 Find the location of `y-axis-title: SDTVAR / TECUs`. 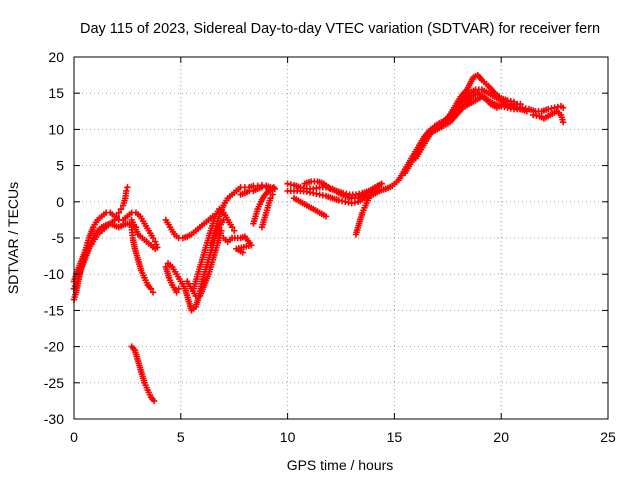

y-axis-title: SDTVAR / TECUs is located at coordinates (13, 238).